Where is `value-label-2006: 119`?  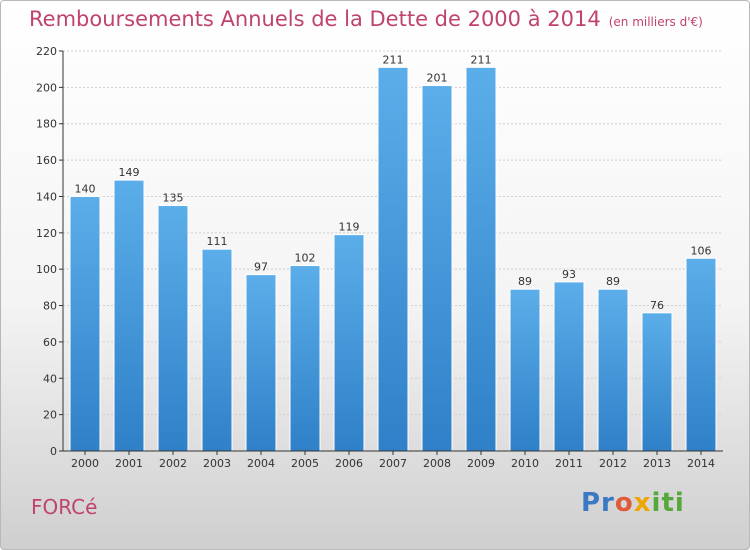
value-label-2006: 119 is located at coordinates (349, 227).